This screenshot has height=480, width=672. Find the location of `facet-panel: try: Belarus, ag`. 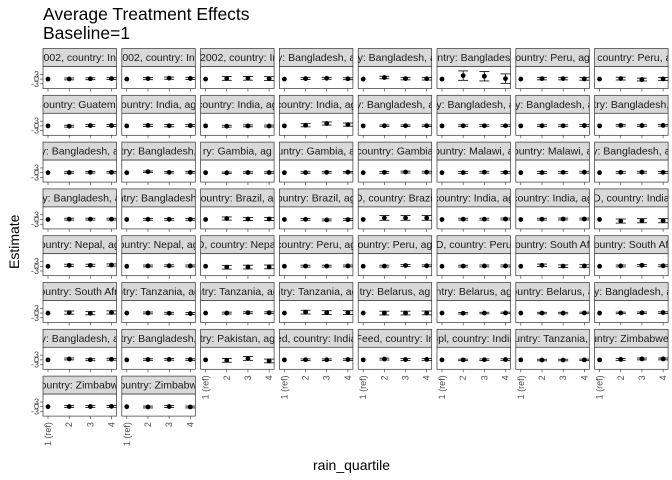

facet-panel: try: Belarus, ag is located at coordinates (395, 304).